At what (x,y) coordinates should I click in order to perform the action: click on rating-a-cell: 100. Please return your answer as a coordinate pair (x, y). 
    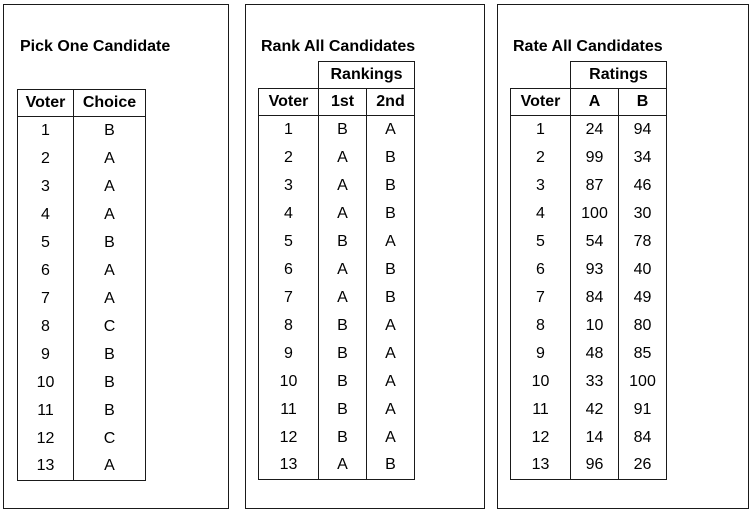
    Looking at the image, I should click on (594, 213).